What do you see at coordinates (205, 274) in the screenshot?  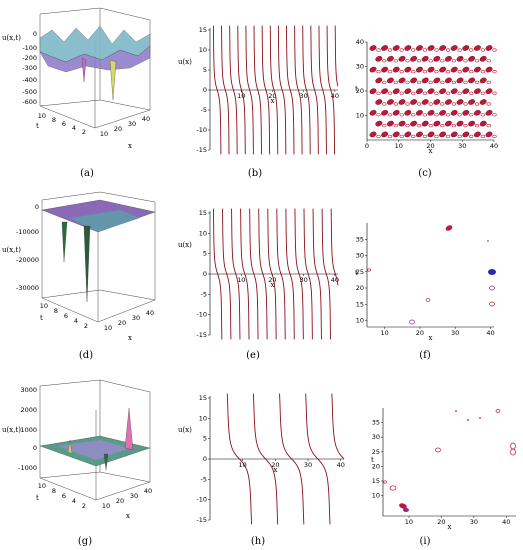 I see `y-tick-label: 0` at bounding box center [205, 274].